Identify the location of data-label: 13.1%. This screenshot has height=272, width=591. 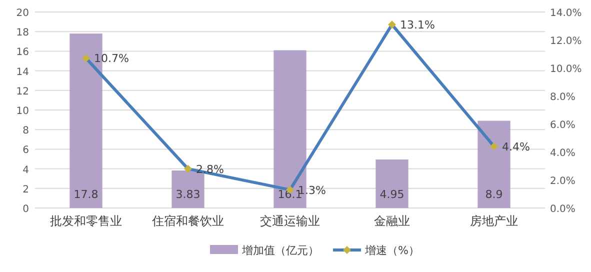
(417, 25).